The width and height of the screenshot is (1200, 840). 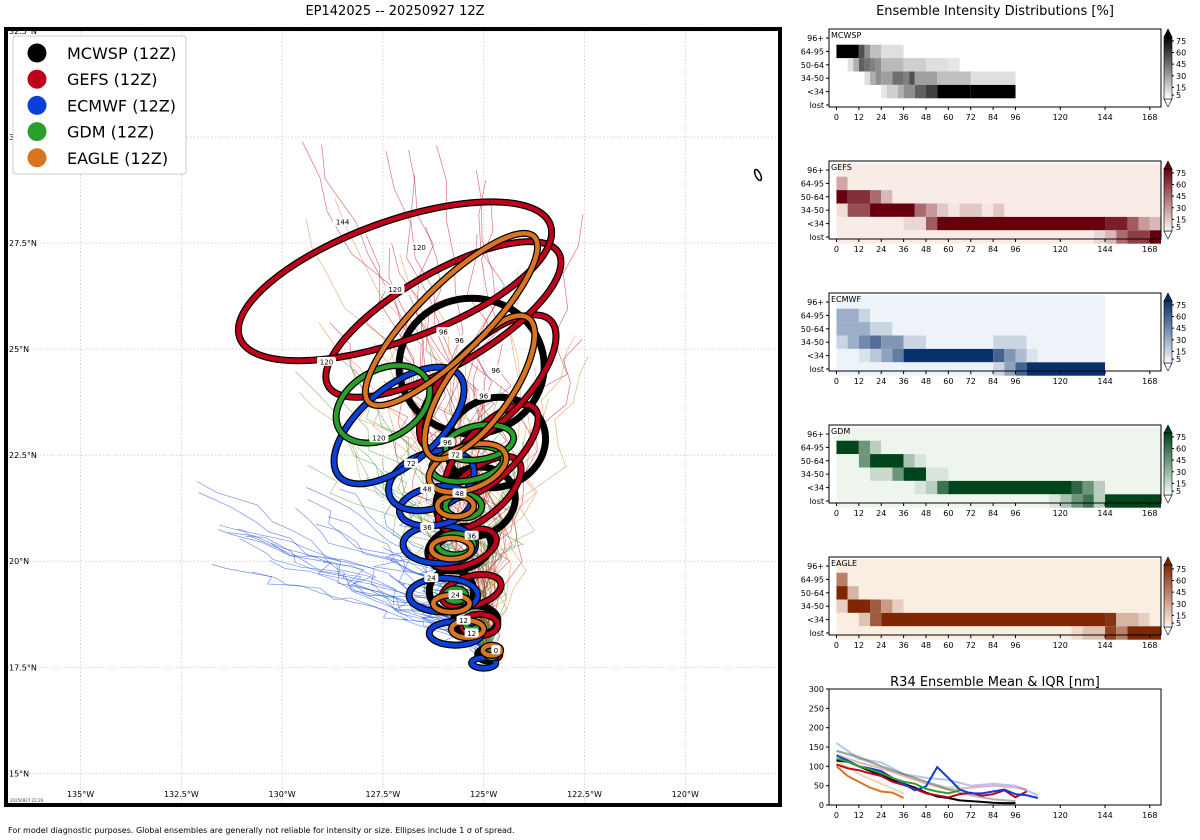 I want to click on mean-line-gefs, so click(x=932, y=781).